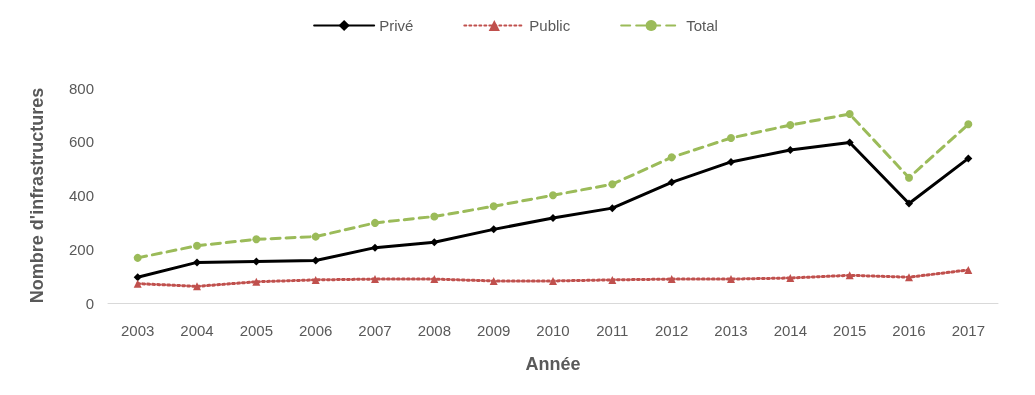  What do you see at coordinates (702, 25) in the screenshot?
I see `legend-label: Total` at bounding box center [702, 25].